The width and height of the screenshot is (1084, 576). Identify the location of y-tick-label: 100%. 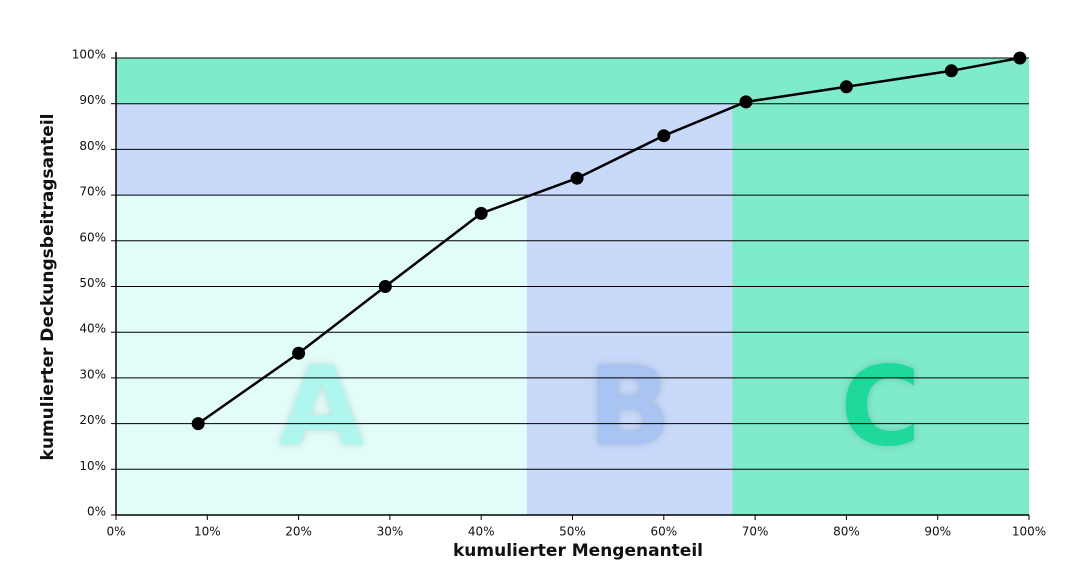
(89, 55).